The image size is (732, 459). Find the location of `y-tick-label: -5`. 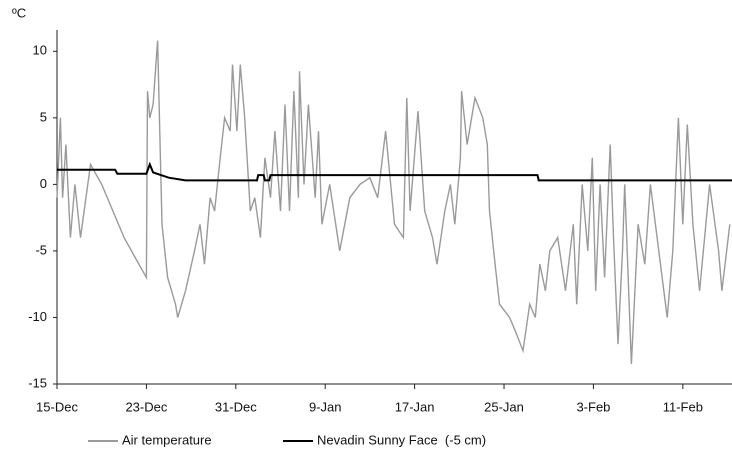

y-tick-label: -5 is located at coordinates (41, 249).